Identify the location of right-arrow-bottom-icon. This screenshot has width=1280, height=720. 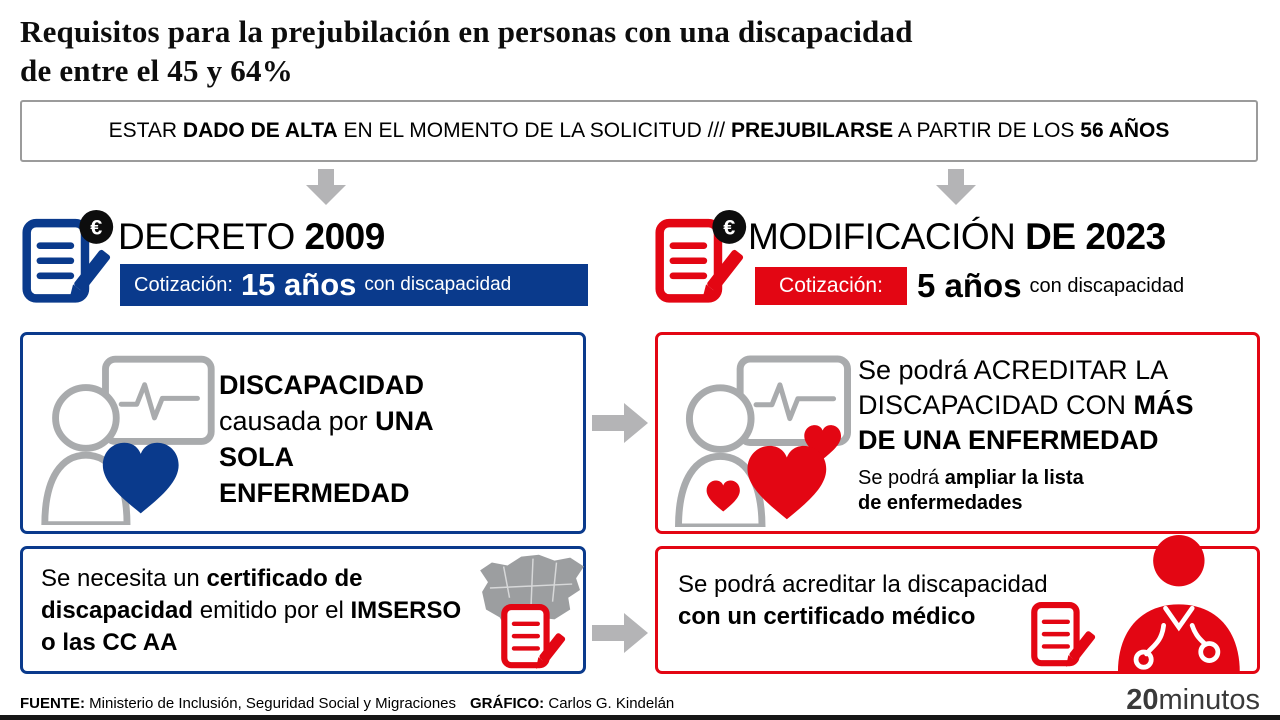
(620, 633).